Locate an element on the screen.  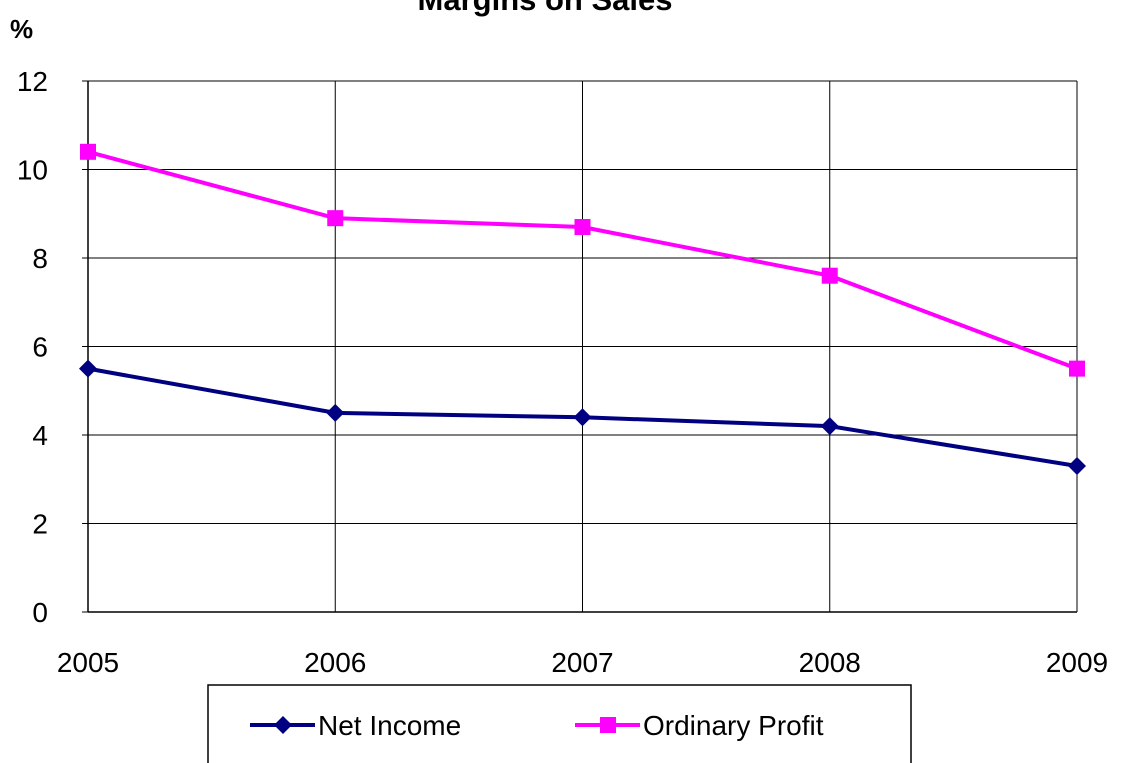
y-tick-label: 0 is located at coordinates (40, 612).